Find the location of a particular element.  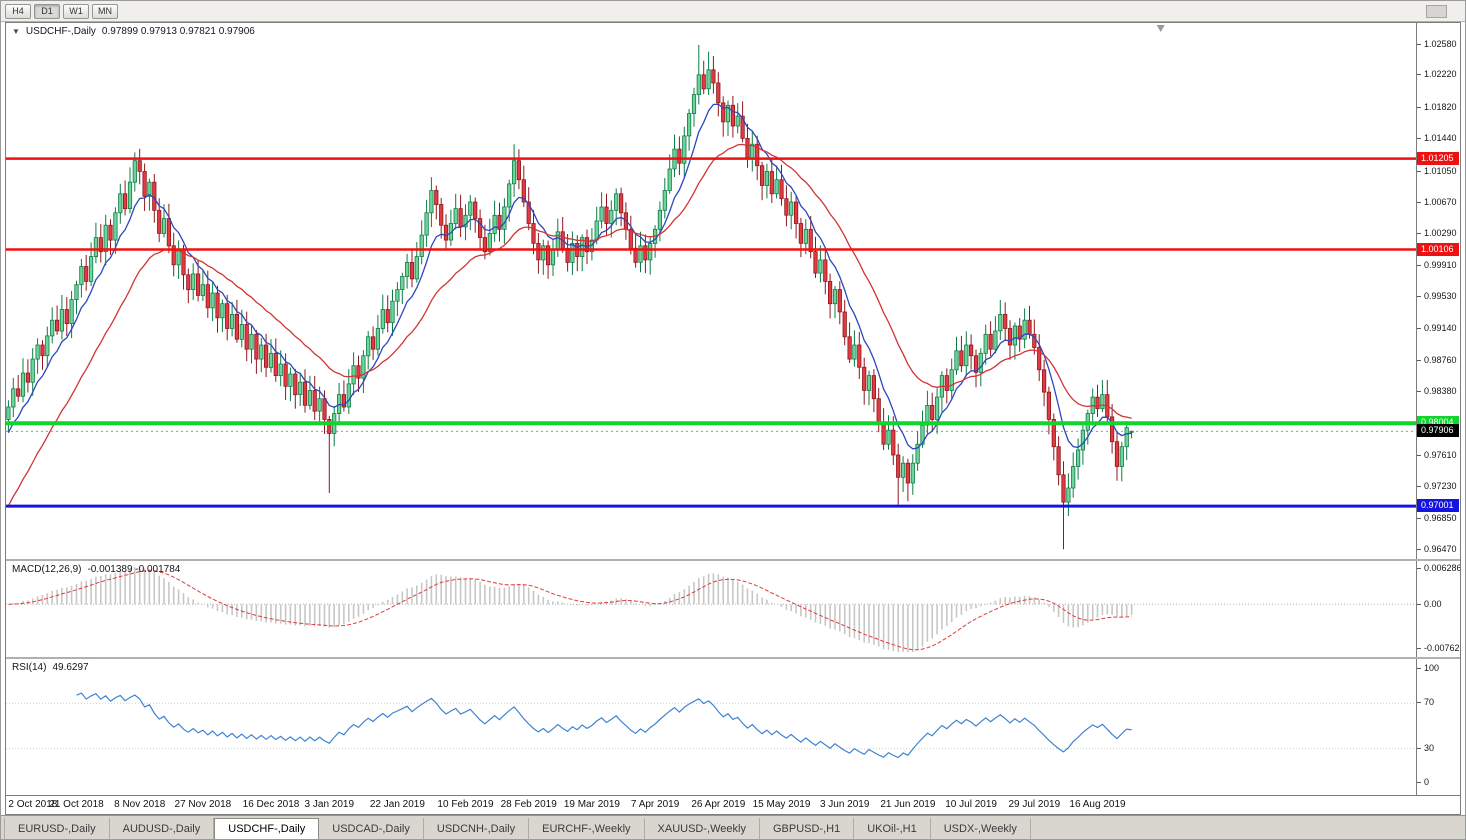

price-tick: 1.01050 is located at coordinates (1437, 171).